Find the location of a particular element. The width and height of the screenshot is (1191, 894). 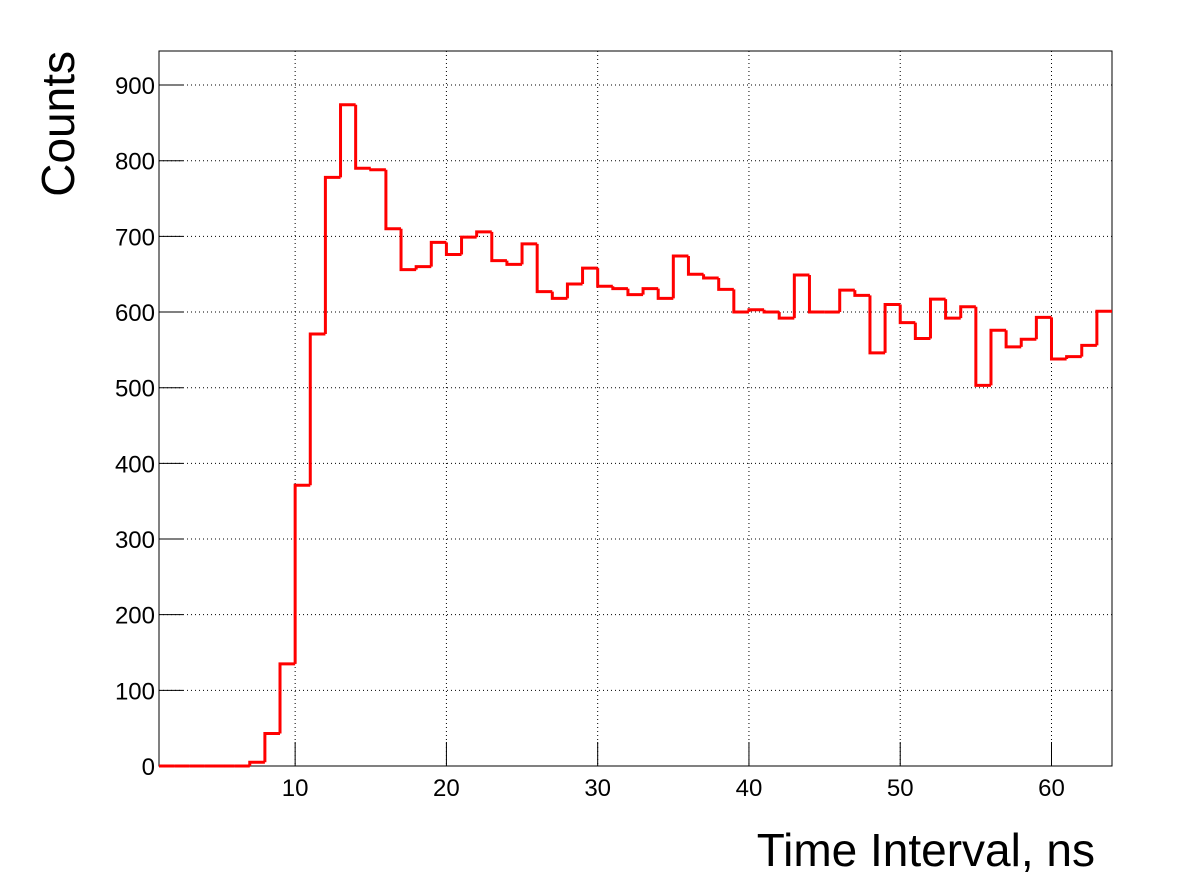

x-tick-label: 10 is located at coordinates (295, 788).